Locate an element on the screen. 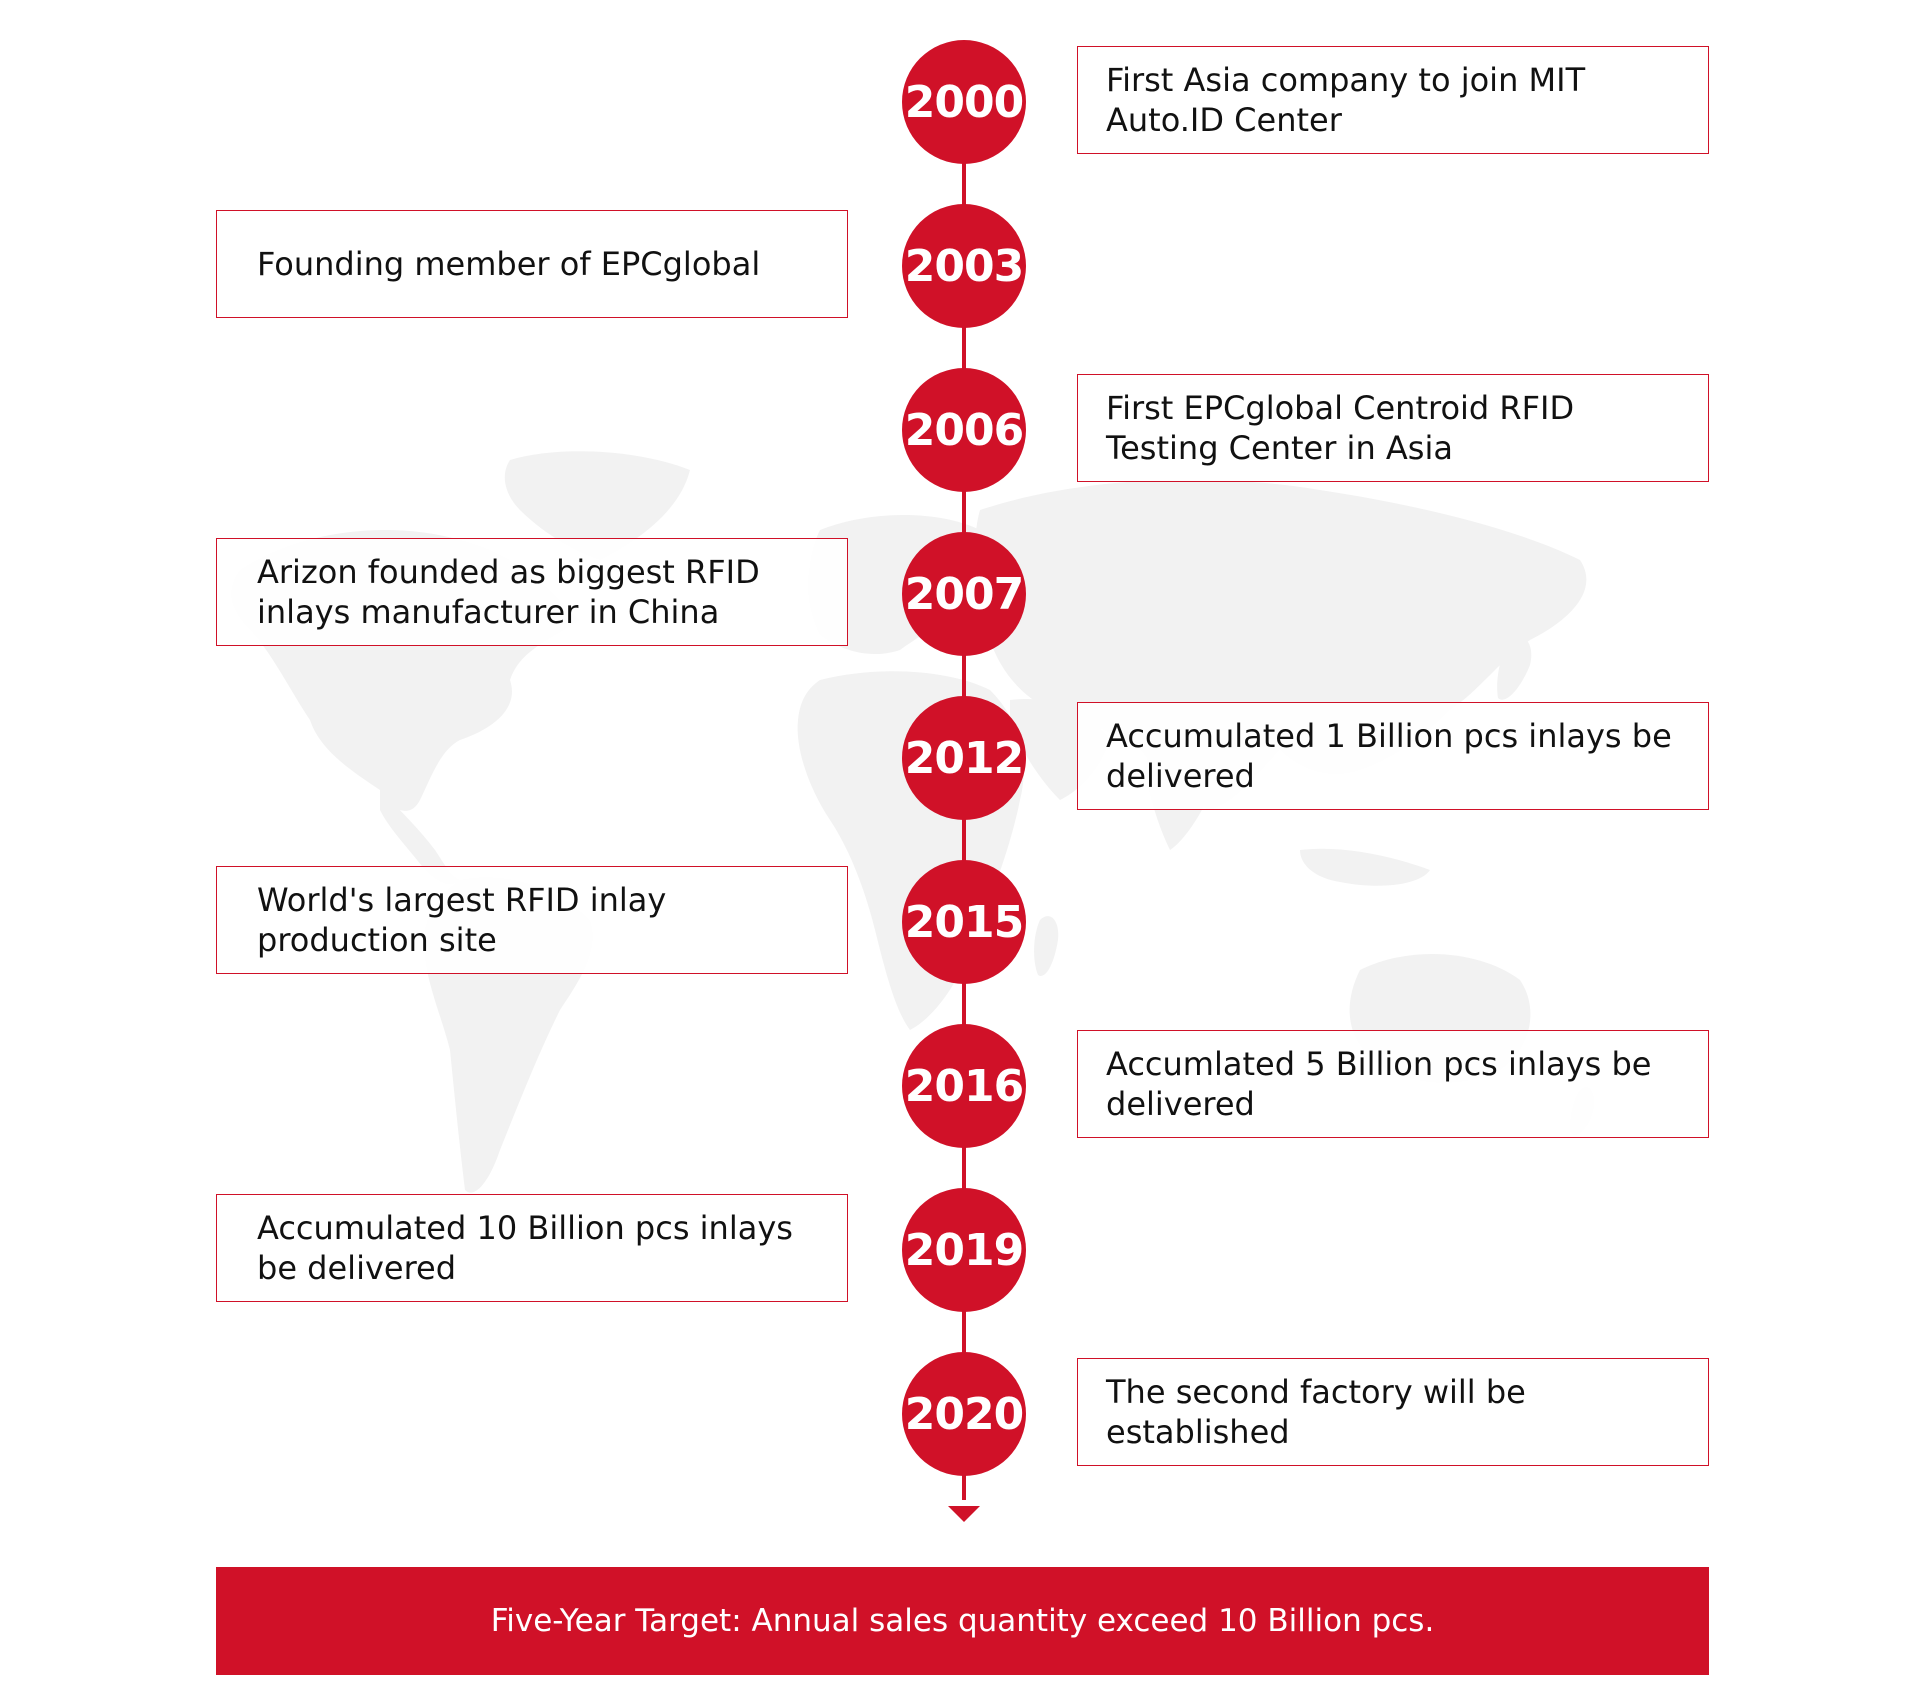 The image size is (1920, 1700). year-circle-2006: 2006 is located at coordinates (964, 430).